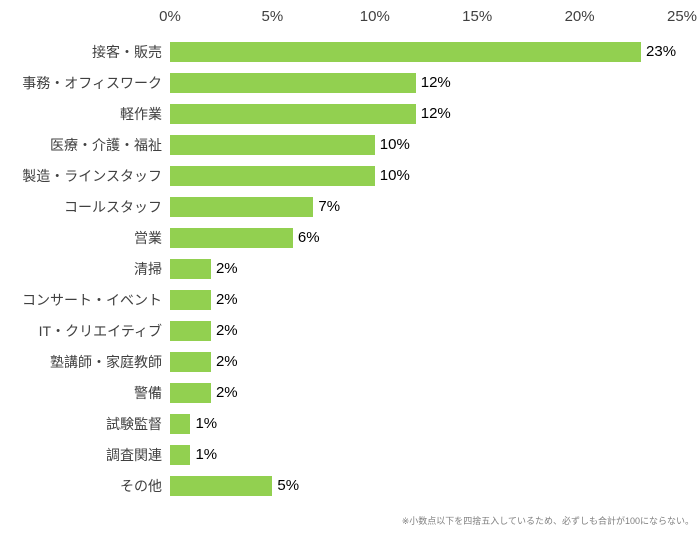 This screenshot has width=700, height=537. I want to click on x-axis-tick: 10%, so click(374, 16).